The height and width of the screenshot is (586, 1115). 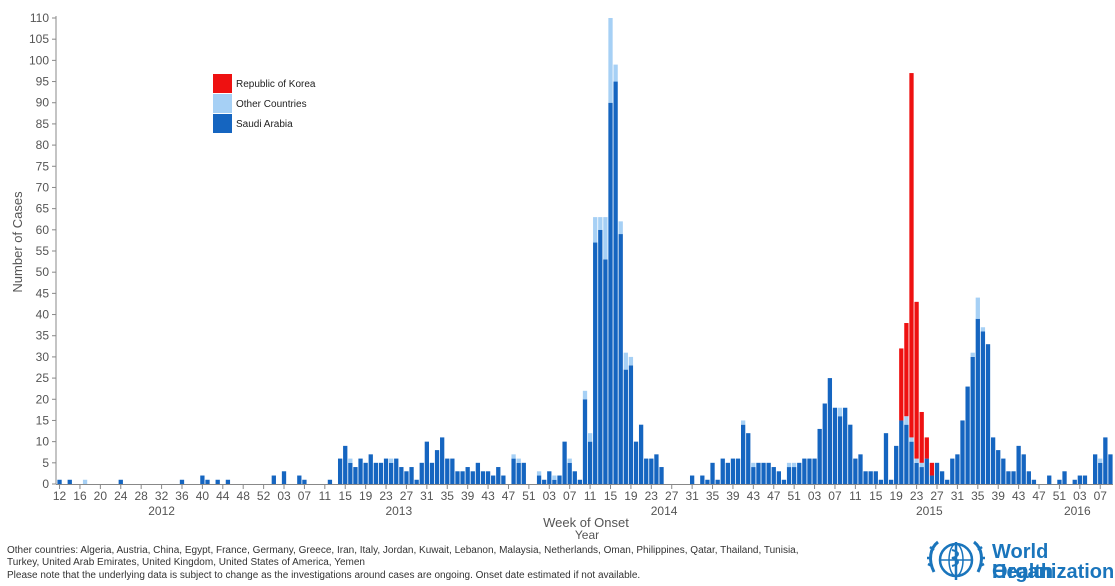 I want to click on bar-saudi-arabia-2012-W45, so click(x=228, y=481).